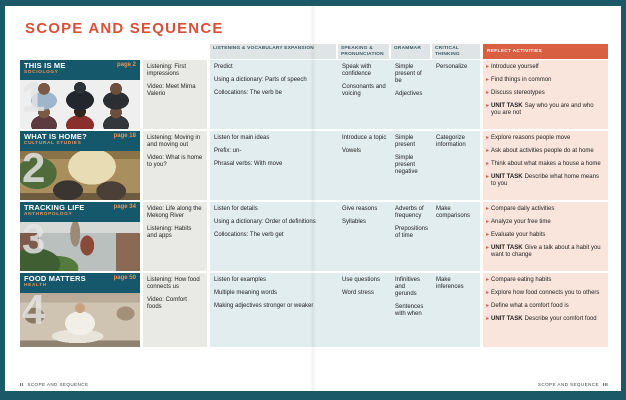 This screenshot has width=626, height=400. I want to click on unit-title-wrap: TRACKING LIFE ANTHROPOLOGY, so click(54, 212).